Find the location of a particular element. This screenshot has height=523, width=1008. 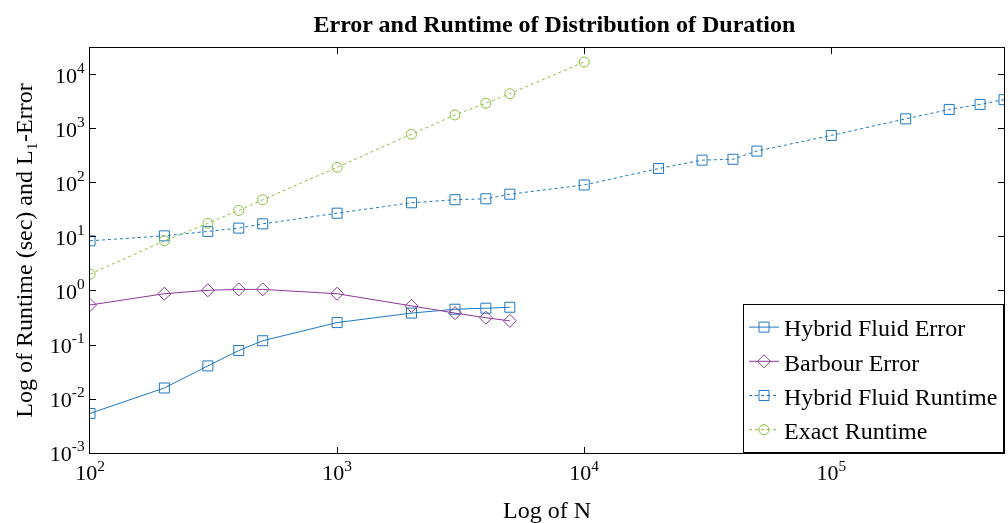

x-axis-title: Log of N is located at coordinates (547, 510).